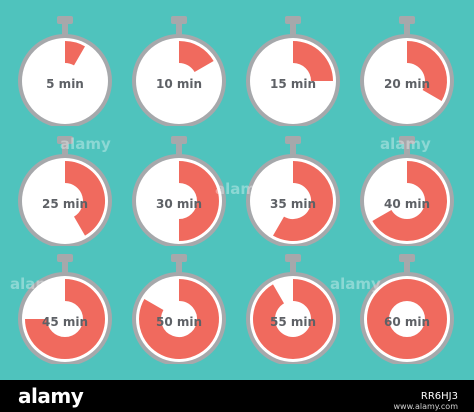 The image size is (474, 412). Describe the element at coordinates (65, 84) in the screenshot. I see `timer-label: 5 min` at that location.